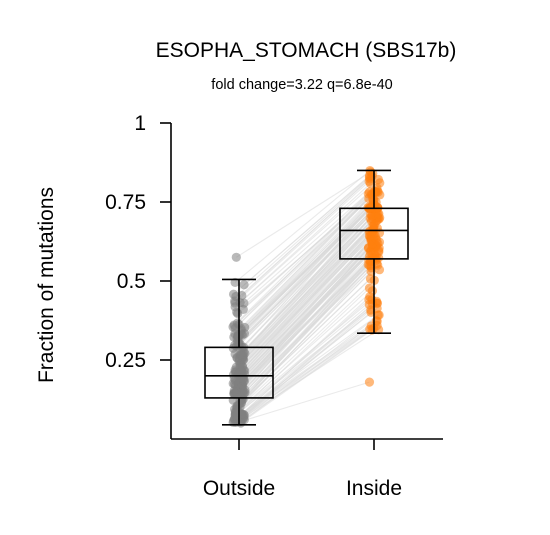  Describe the element at coordinates (131, 281) in the screenshot. I see `y-tick-label: 0.5` at that location.